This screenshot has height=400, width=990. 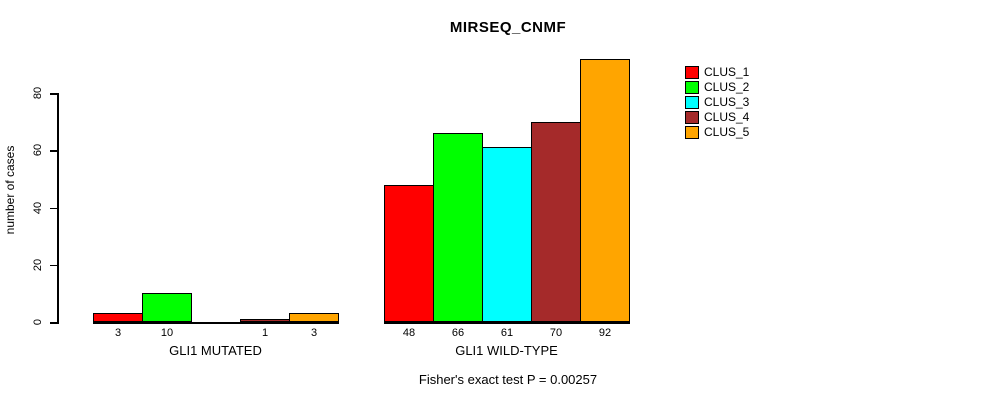 What do you see at coordinates (458, 333) in the screenshot?
I see `bar-value-label: 66` at bounding box center [458, 333].